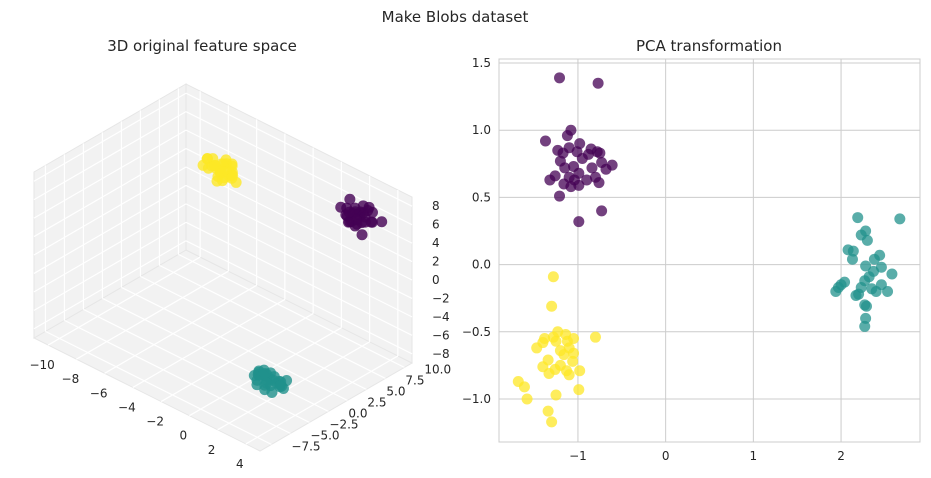  What do you see at coordinates (476, 399) in the screenshot?
I see `pca-y-tick-label: −1.0` at bounding box center [476, 399].